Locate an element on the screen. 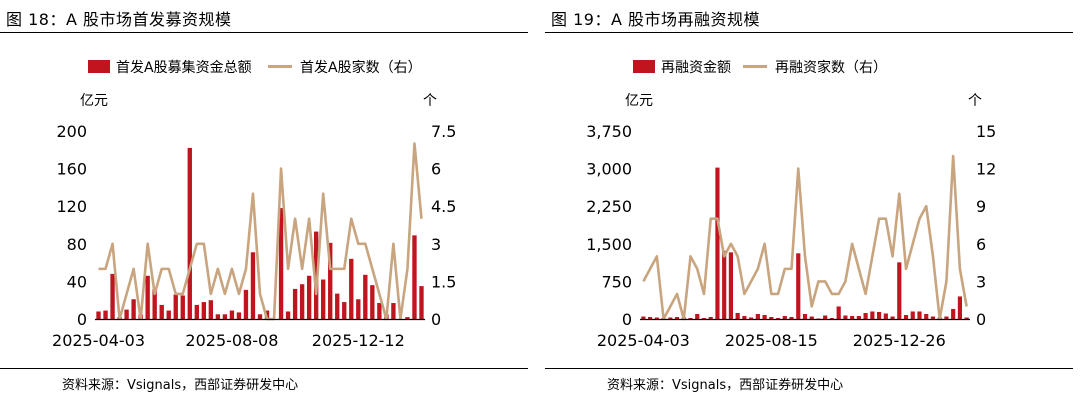 The height and width of the screenshot is (406, 1080). right-axis-tick-label: 9 is located at coordinates (981, 206).